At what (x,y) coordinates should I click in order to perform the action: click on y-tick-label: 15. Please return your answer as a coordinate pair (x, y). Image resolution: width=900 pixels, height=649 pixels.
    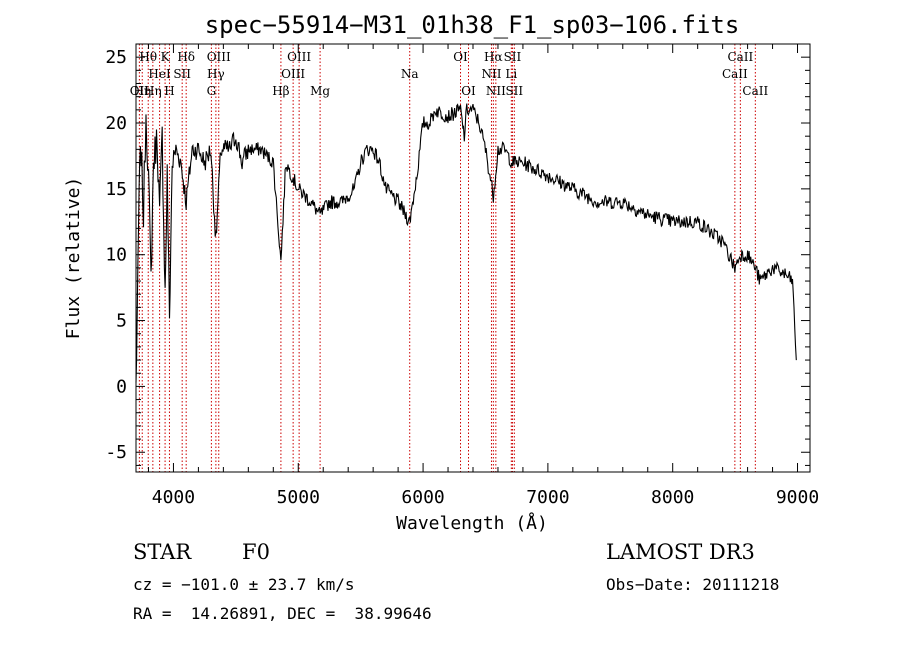
    Looking at the image, I should click on (116, 189).